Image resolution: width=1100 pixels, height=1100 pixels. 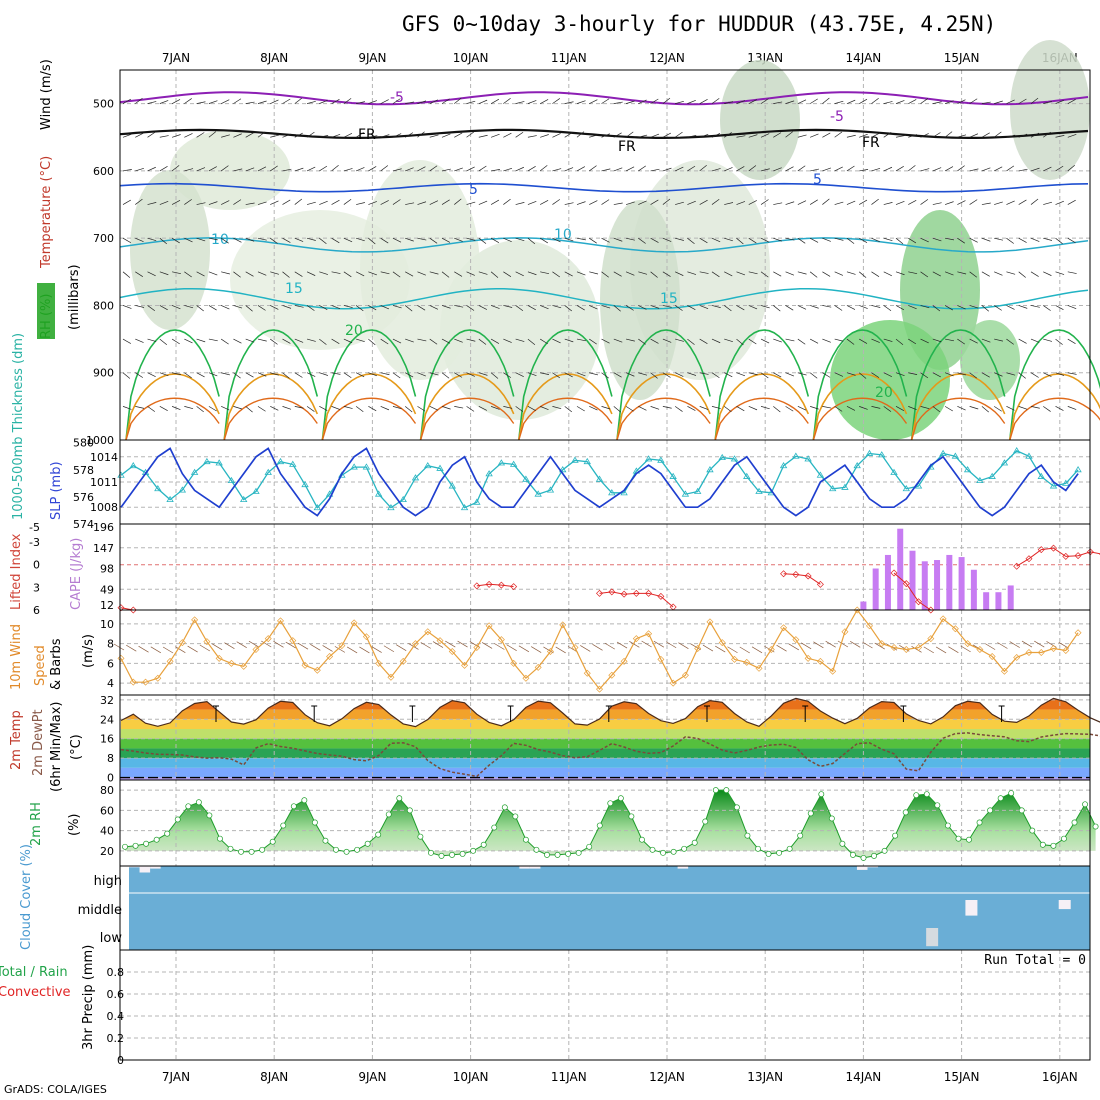 What do you see at coordinates (569, 1077) in the screenshot?
I see `x-tick-label-bottom: 11JAN` at bounding box center [569, 1077].